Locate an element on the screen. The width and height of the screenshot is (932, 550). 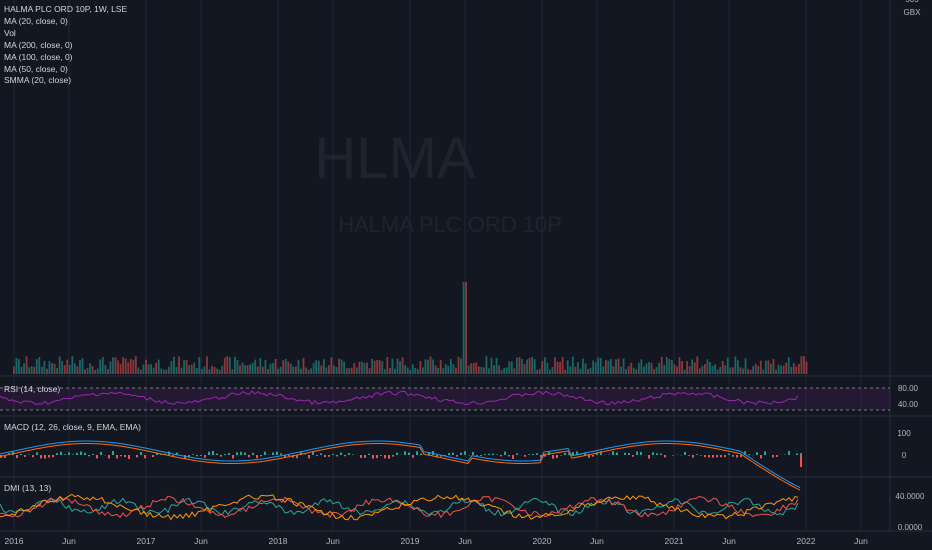
legend-study-smma: SMMA (20, close) is located at coordinates (37, 80).